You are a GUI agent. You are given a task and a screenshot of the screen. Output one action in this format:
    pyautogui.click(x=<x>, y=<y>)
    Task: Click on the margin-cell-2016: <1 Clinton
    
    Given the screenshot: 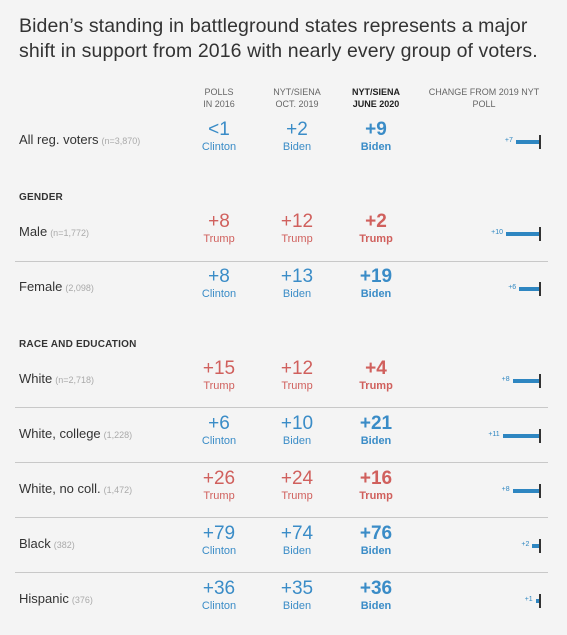 What is the action you would take?
    pyautogui.click(x=219, y=137)
    